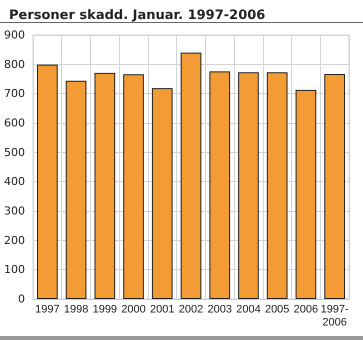 Image resolution: width=363 pixels, height=340 pixels. Describe the element at coordinates (219, 310) in the screenshot. I see `x-tick-label: 2003` at that location.